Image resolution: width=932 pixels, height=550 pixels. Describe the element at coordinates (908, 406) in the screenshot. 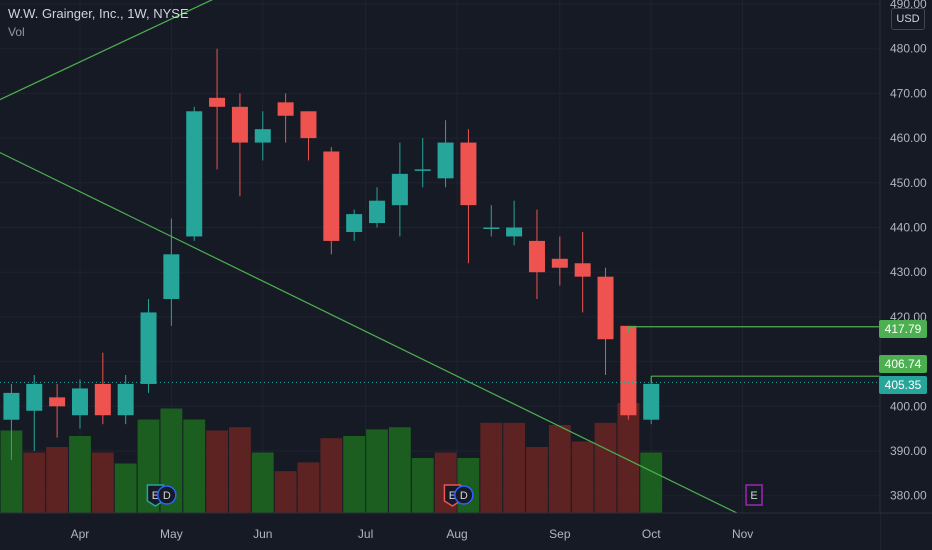

I see `price-tick-label: 400.00` at that location.